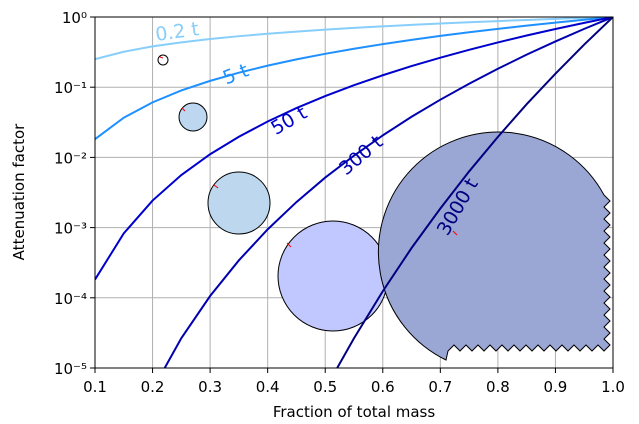 This screenshot has height=424, width=639. I want to click on series-label: 50 t, so click(289, 121).